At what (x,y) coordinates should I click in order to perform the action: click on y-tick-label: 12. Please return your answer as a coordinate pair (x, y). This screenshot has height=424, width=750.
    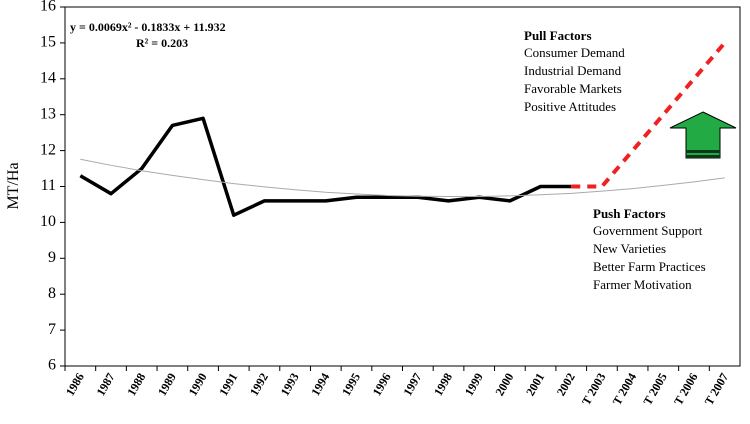
    Looking at the image, I should click on (48, 149).